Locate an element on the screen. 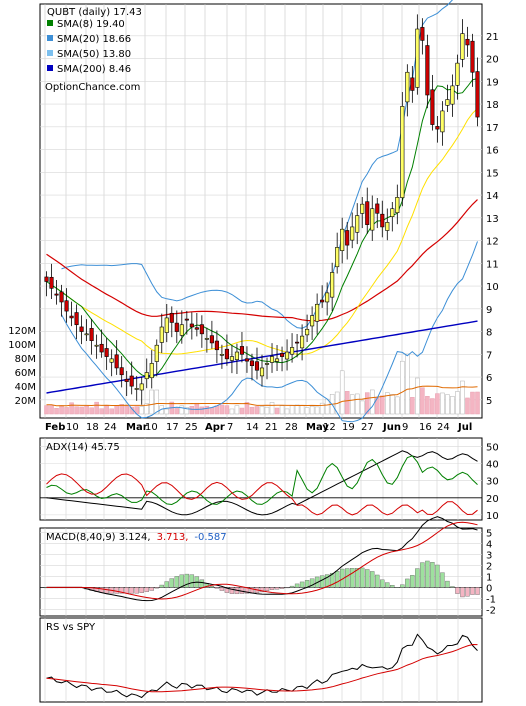  x-tick-label: Feb is located at coordinates (55, 427).